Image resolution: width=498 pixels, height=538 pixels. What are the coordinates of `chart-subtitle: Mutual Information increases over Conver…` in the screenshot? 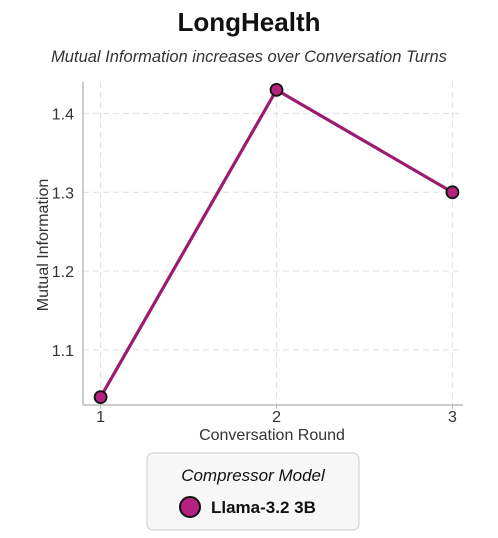 It's located at (249, 57).